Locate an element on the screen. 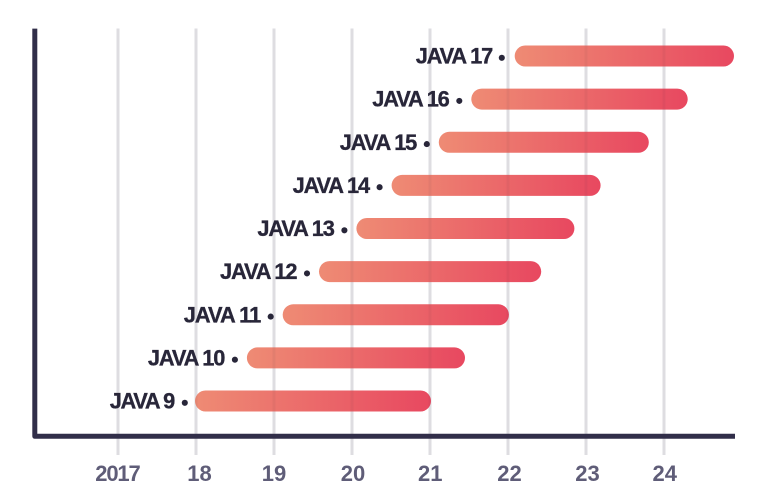 The width and height of the screenshot is (780, 502). svg-text: JAVA 17 is located at coordinates (455, 56).